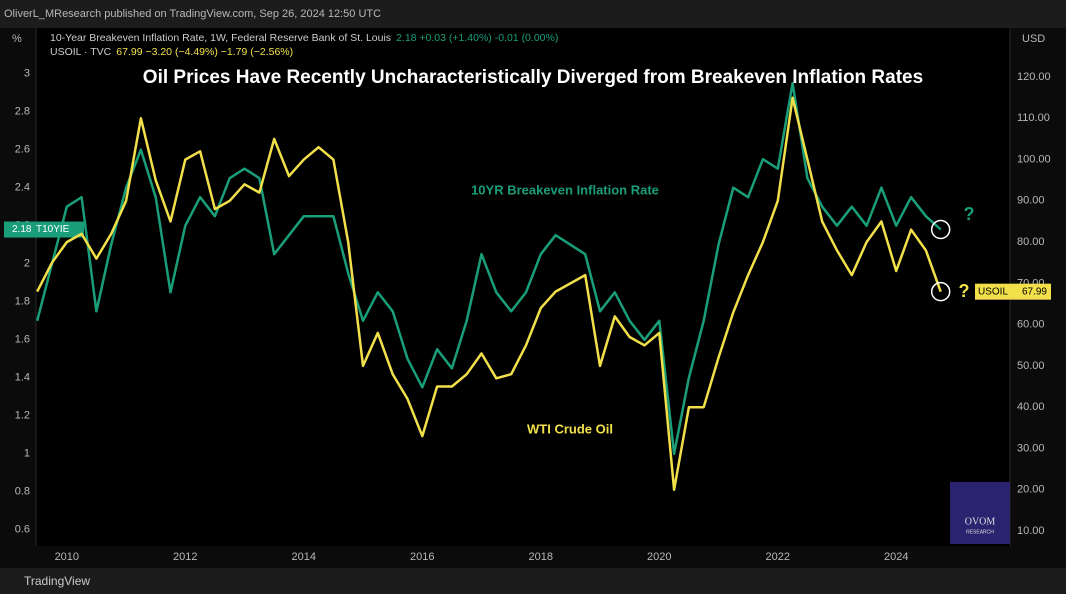  I want to click on x-tick-label: 2022, so click(778, 557).